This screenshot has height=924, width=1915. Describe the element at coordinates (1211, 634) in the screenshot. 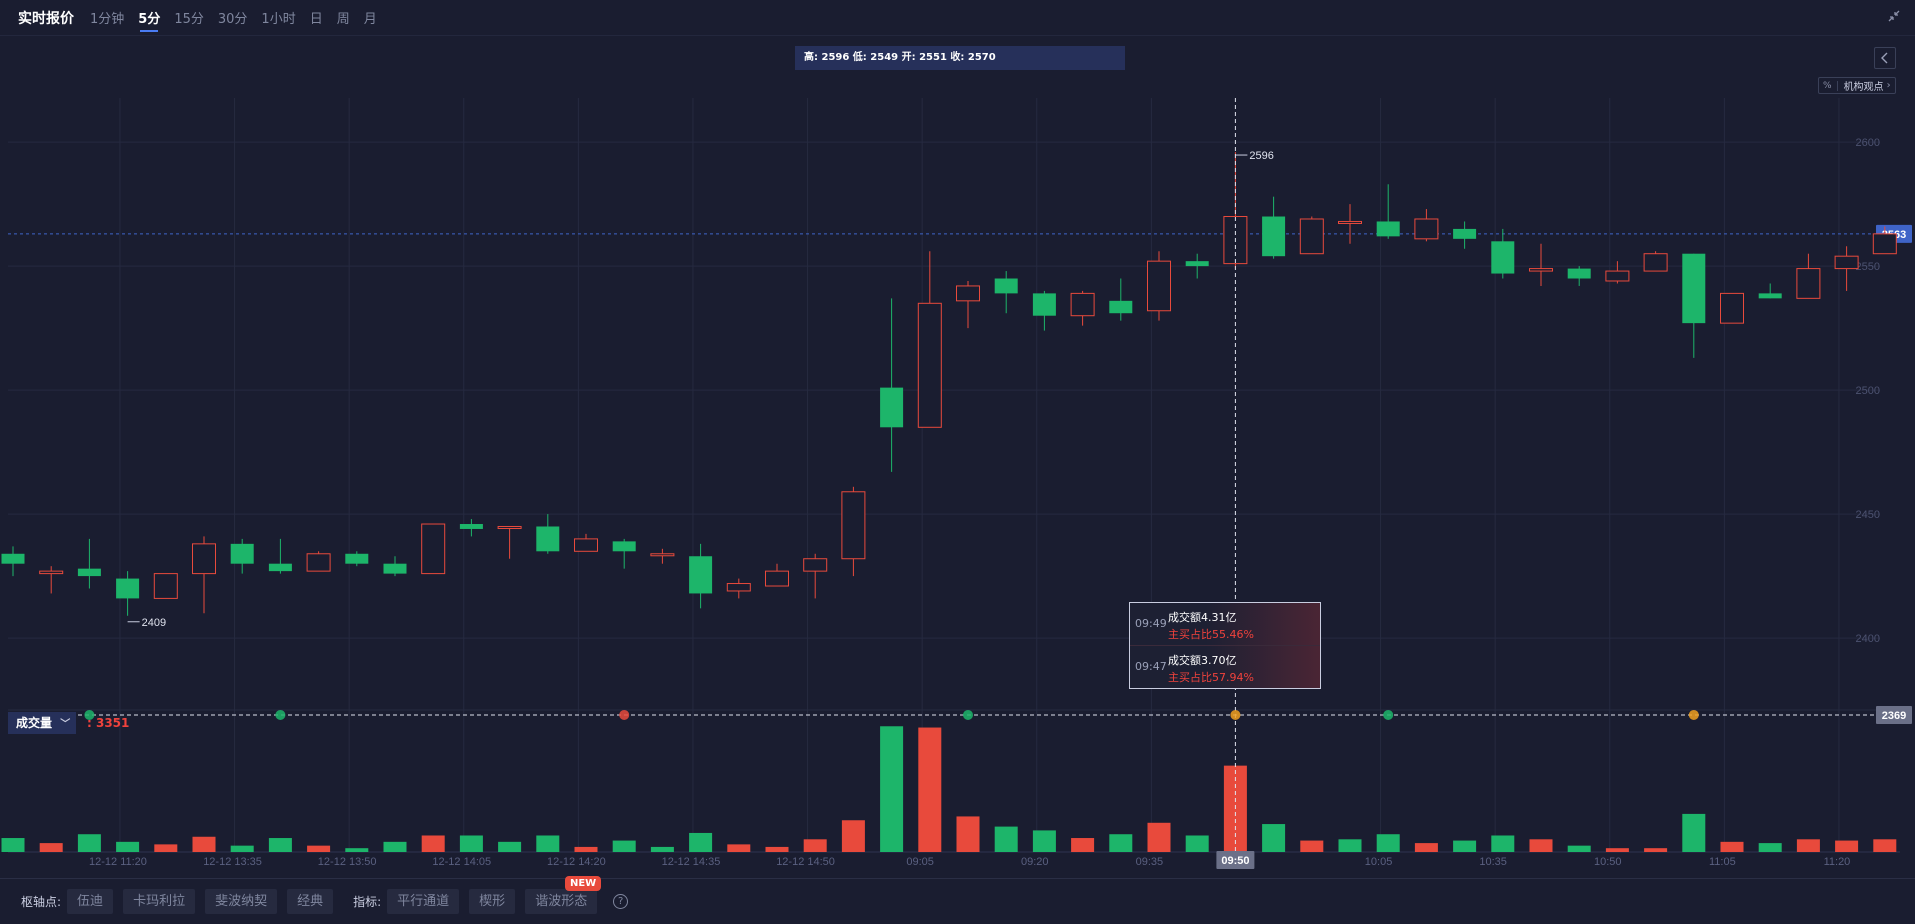

I see `tooltip-buy-ratio: 主买占比55.46%` at that location.